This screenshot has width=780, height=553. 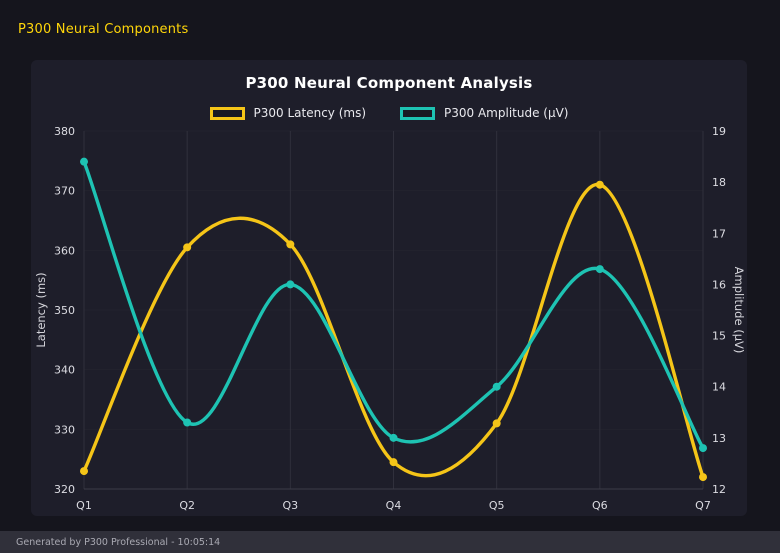 I want to click on page-title: P300 Neural Components, so click(x=103, y=29).